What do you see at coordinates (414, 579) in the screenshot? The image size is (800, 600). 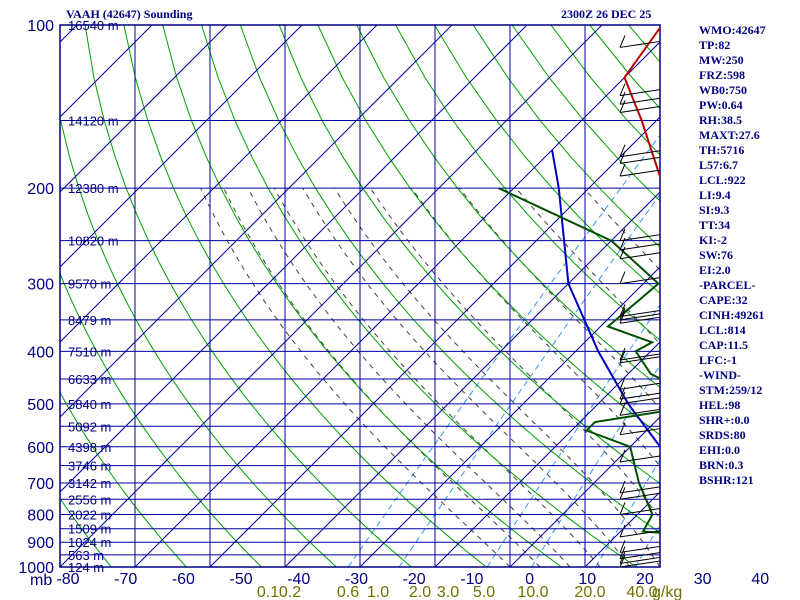 I see `temperature-tick-label: -20` at bounding box center [414, 579].